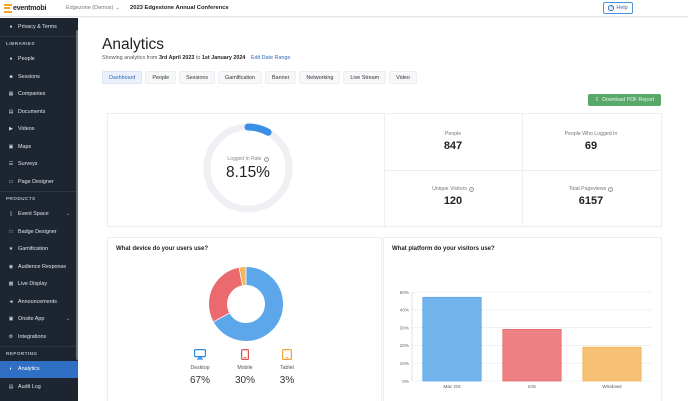 The image size is (688, 401). I want to click on donut-slice-mobile, so click(246, 304).